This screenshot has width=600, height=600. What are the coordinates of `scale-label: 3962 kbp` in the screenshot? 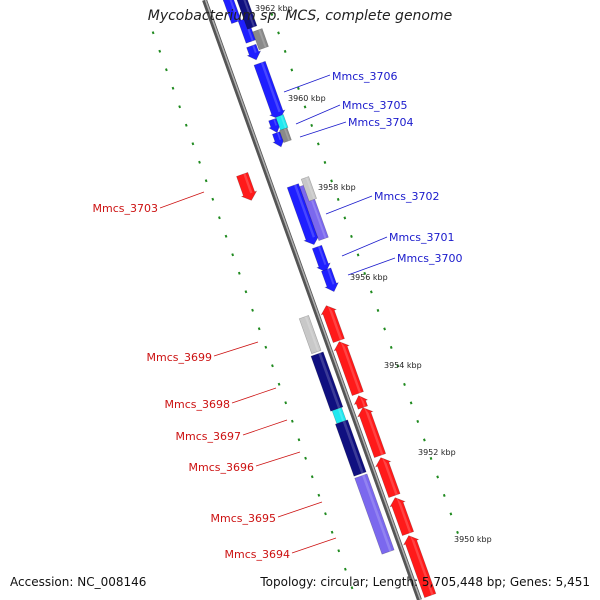 It's located at (274, 8).